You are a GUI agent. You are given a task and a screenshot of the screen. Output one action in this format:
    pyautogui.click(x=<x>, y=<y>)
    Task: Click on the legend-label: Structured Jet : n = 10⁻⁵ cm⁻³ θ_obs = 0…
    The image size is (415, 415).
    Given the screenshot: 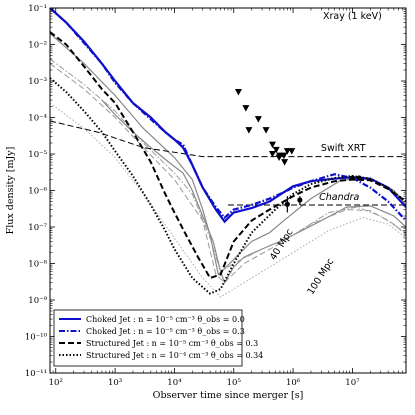 What is the action you would take?
    pyautogui.click(x=172, y=343)
    